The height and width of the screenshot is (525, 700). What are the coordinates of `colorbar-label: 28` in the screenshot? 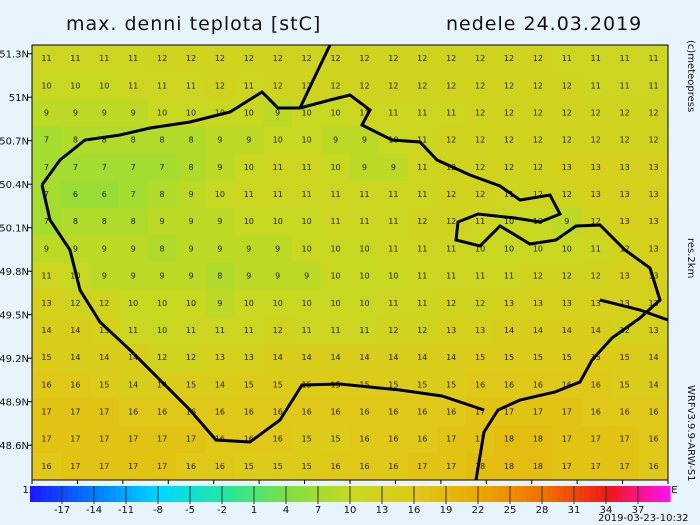 It's located at (542, 510).